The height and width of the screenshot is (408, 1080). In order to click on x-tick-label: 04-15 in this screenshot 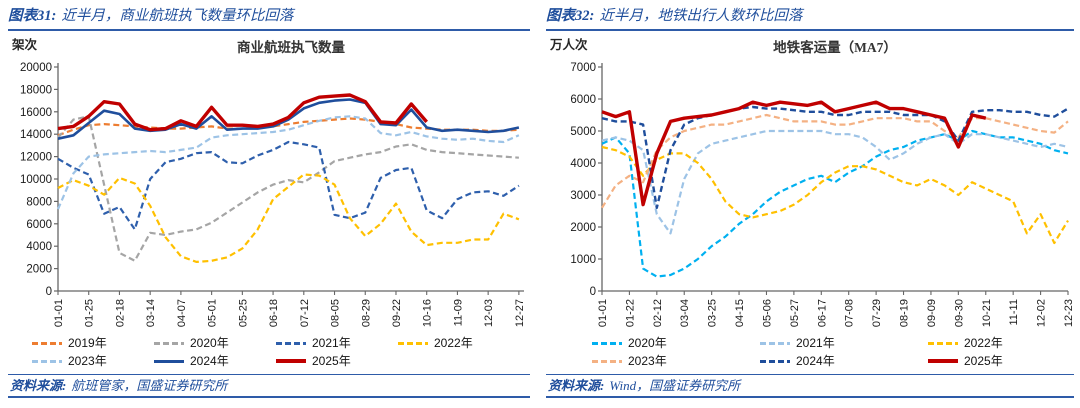, I will do `click(740, 313)`.